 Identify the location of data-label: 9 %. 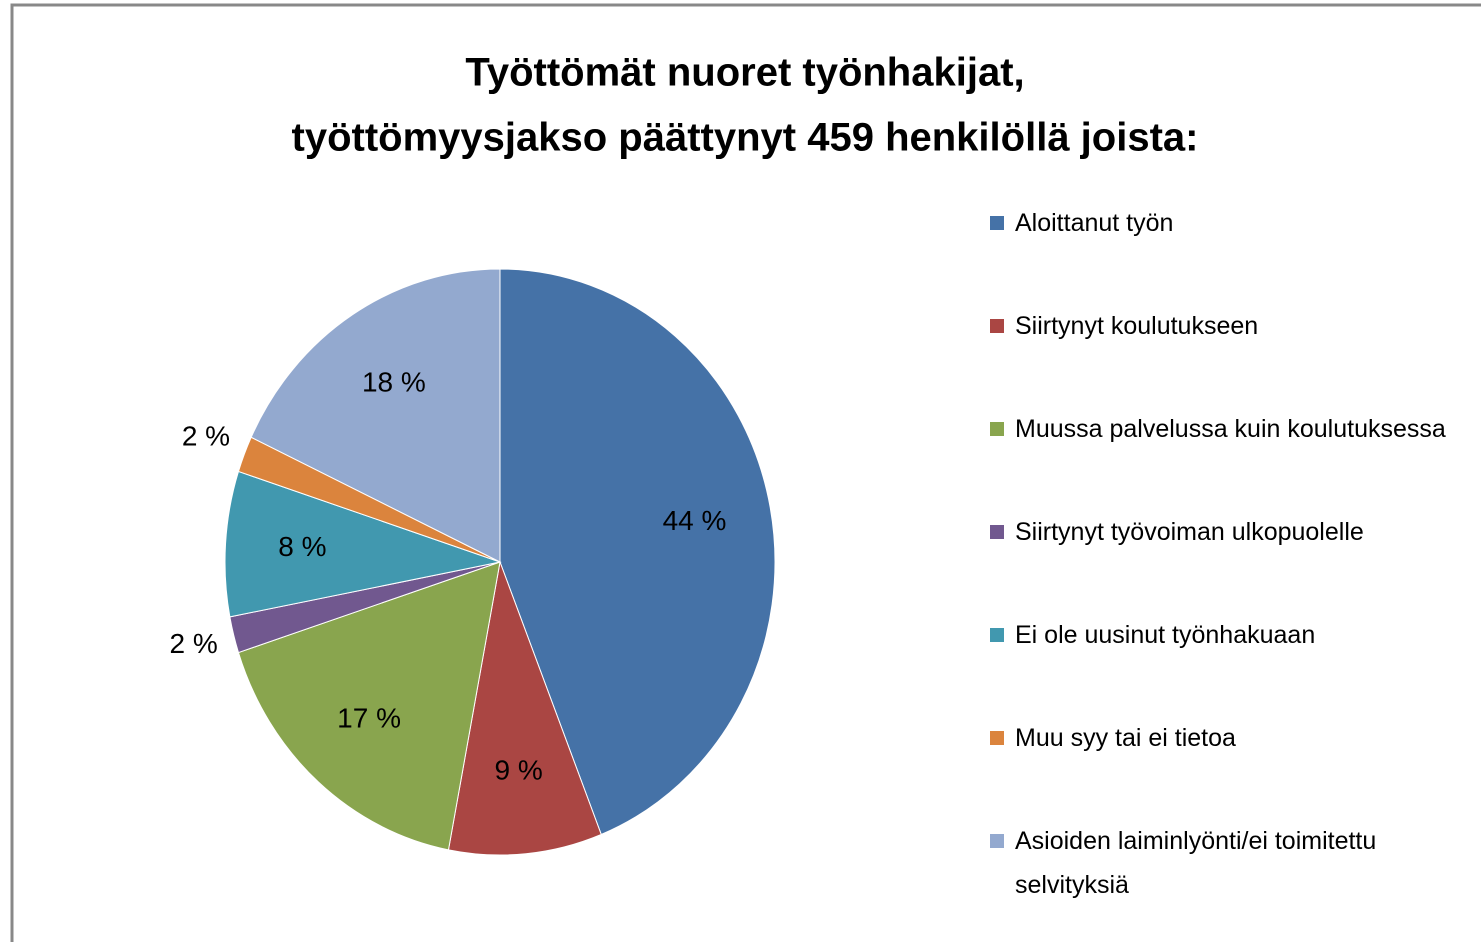
(519, 769).